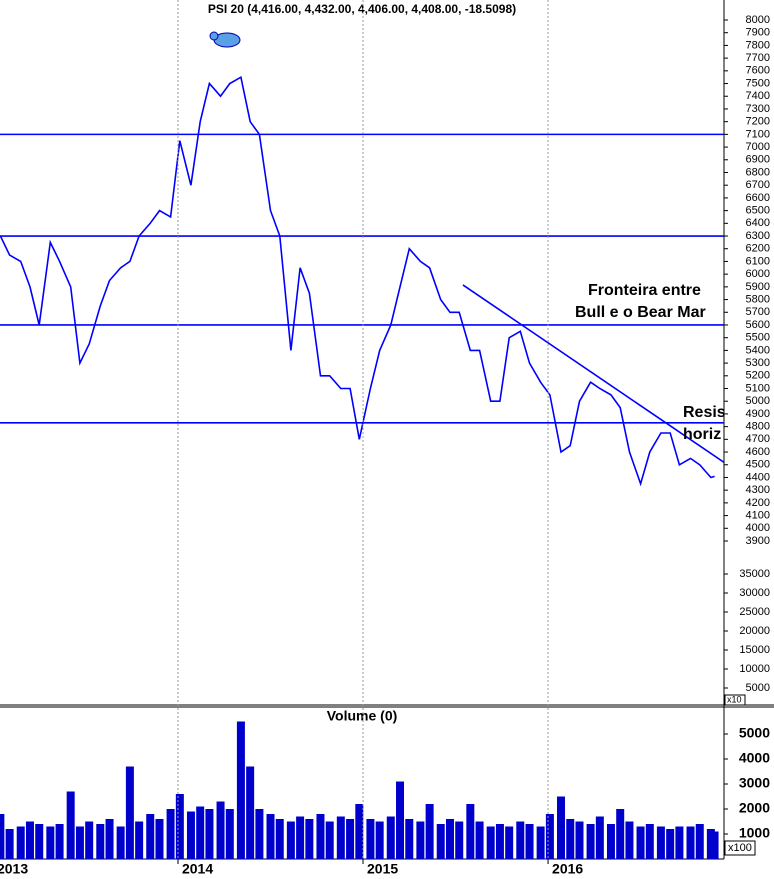 Image resolution: width=774 pixels, height=879 pixels. Describe the element at coordinates (758, 299) in the screenshot. I see `y-tick-label: 5800` at that location.